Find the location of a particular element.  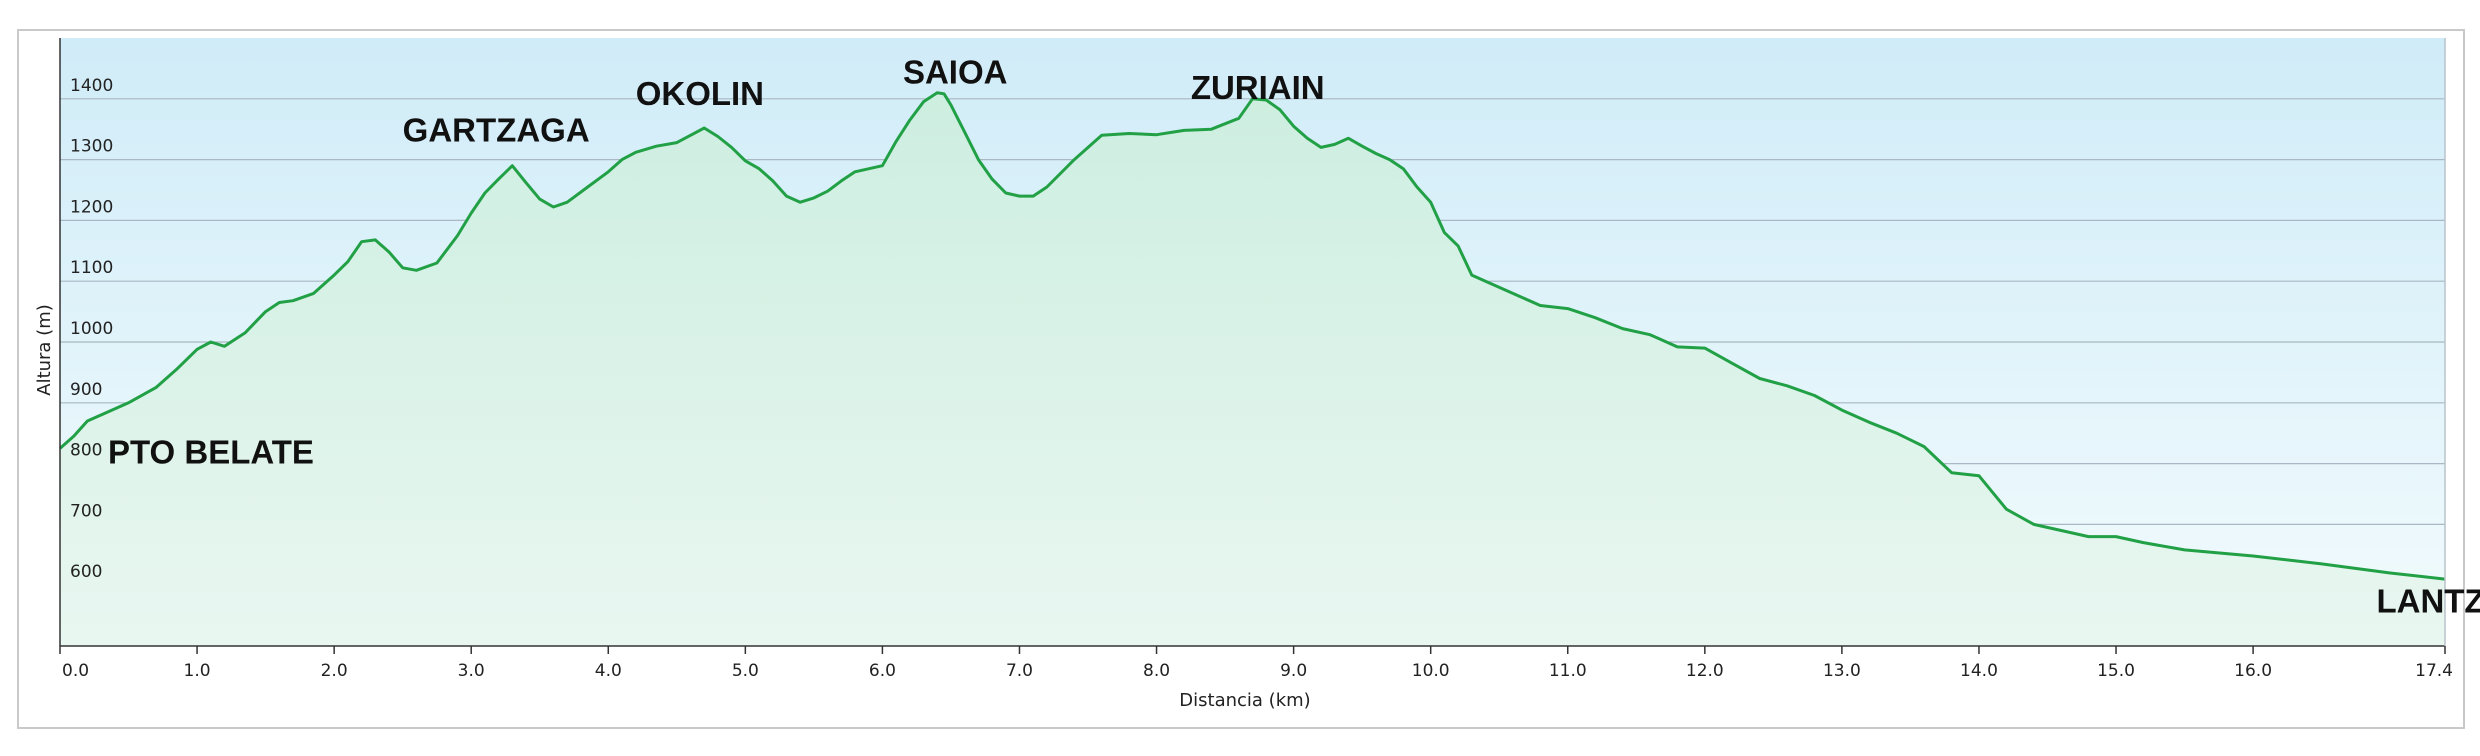

y-tick-label: 800 is located at coordinates (86, 451).